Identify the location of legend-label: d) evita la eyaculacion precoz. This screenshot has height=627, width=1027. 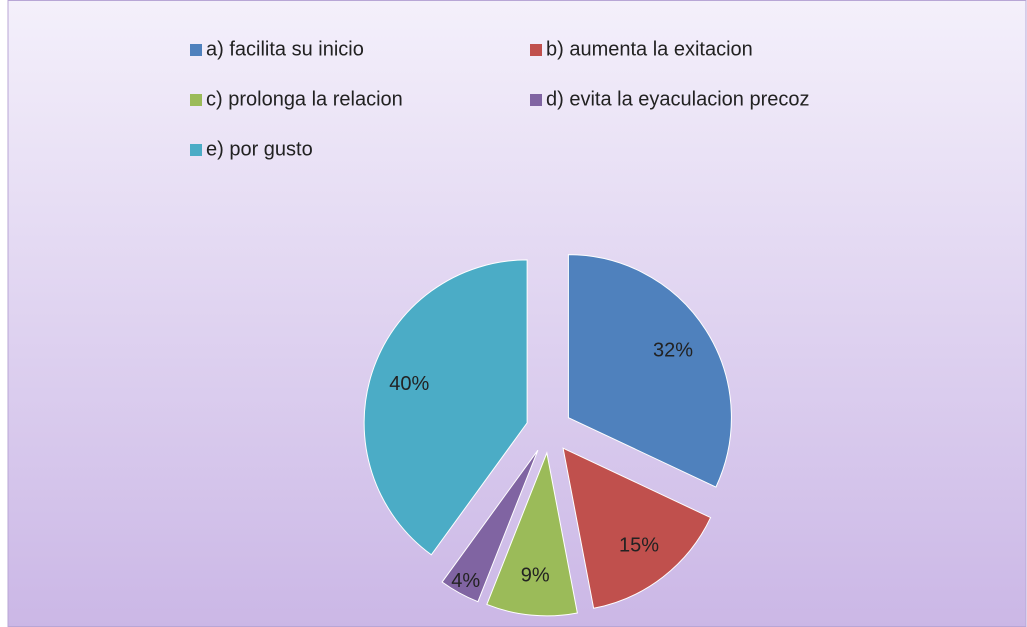
(677, 99).